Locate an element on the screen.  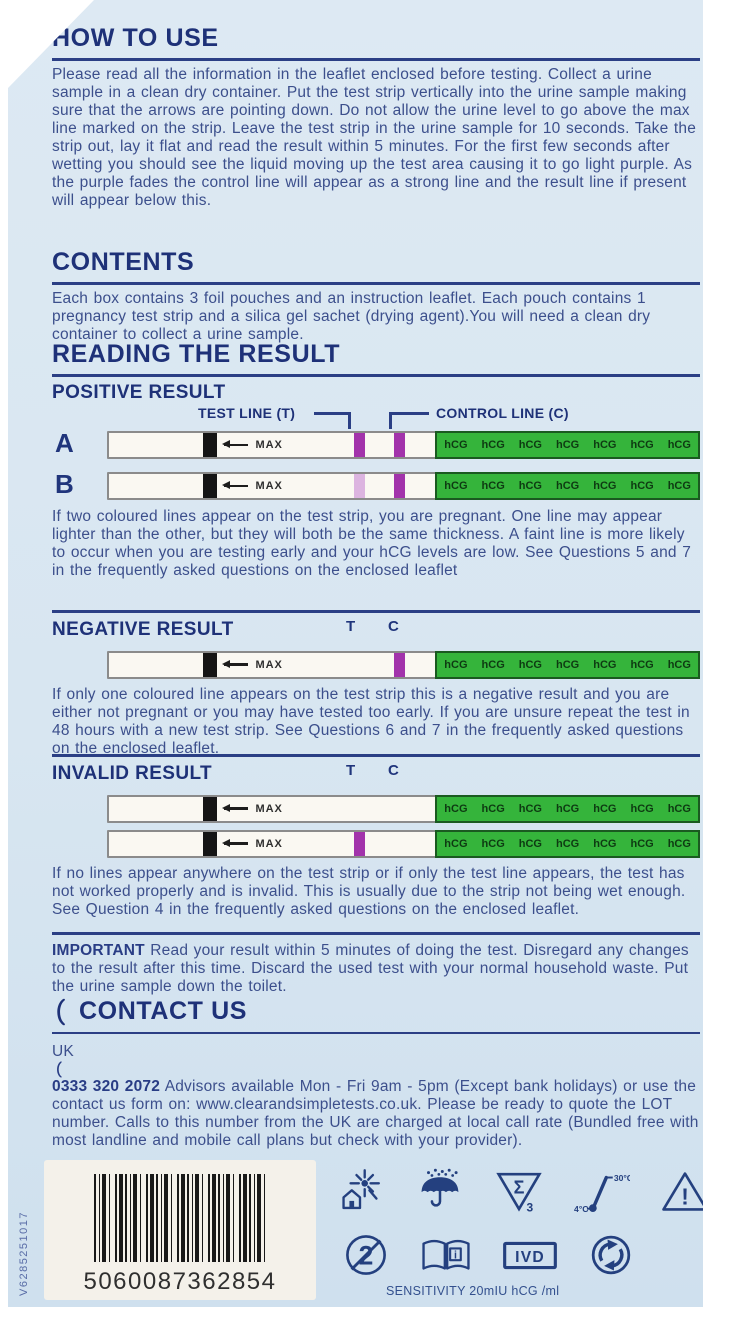
test-line is located at coordinates (360, 486).